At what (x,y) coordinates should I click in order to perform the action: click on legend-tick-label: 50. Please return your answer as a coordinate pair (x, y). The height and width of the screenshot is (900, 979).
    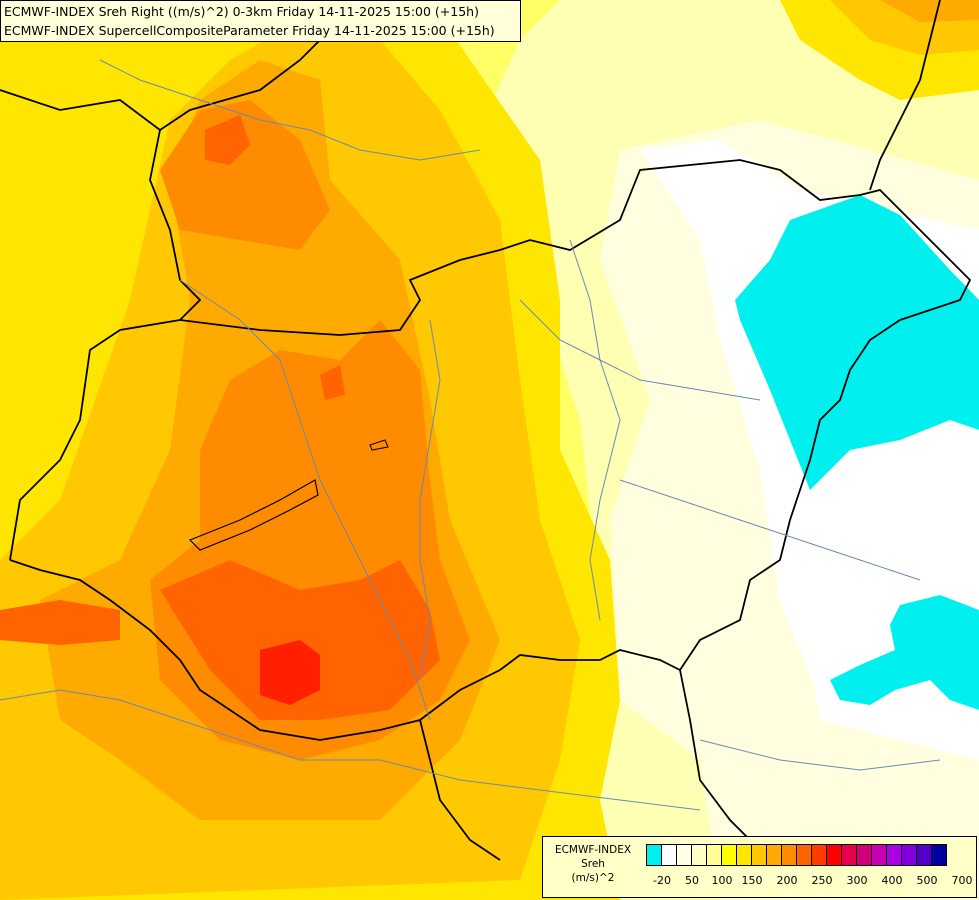
    Looking at the image, I should click on (692, 880).